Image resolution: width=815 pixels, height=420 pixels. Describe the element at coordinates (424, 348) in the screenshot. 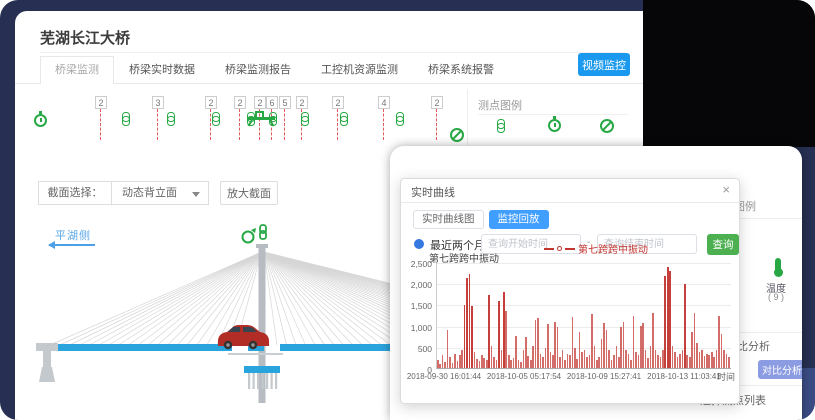

I see `y-axis-tick-label: 500` at that location.